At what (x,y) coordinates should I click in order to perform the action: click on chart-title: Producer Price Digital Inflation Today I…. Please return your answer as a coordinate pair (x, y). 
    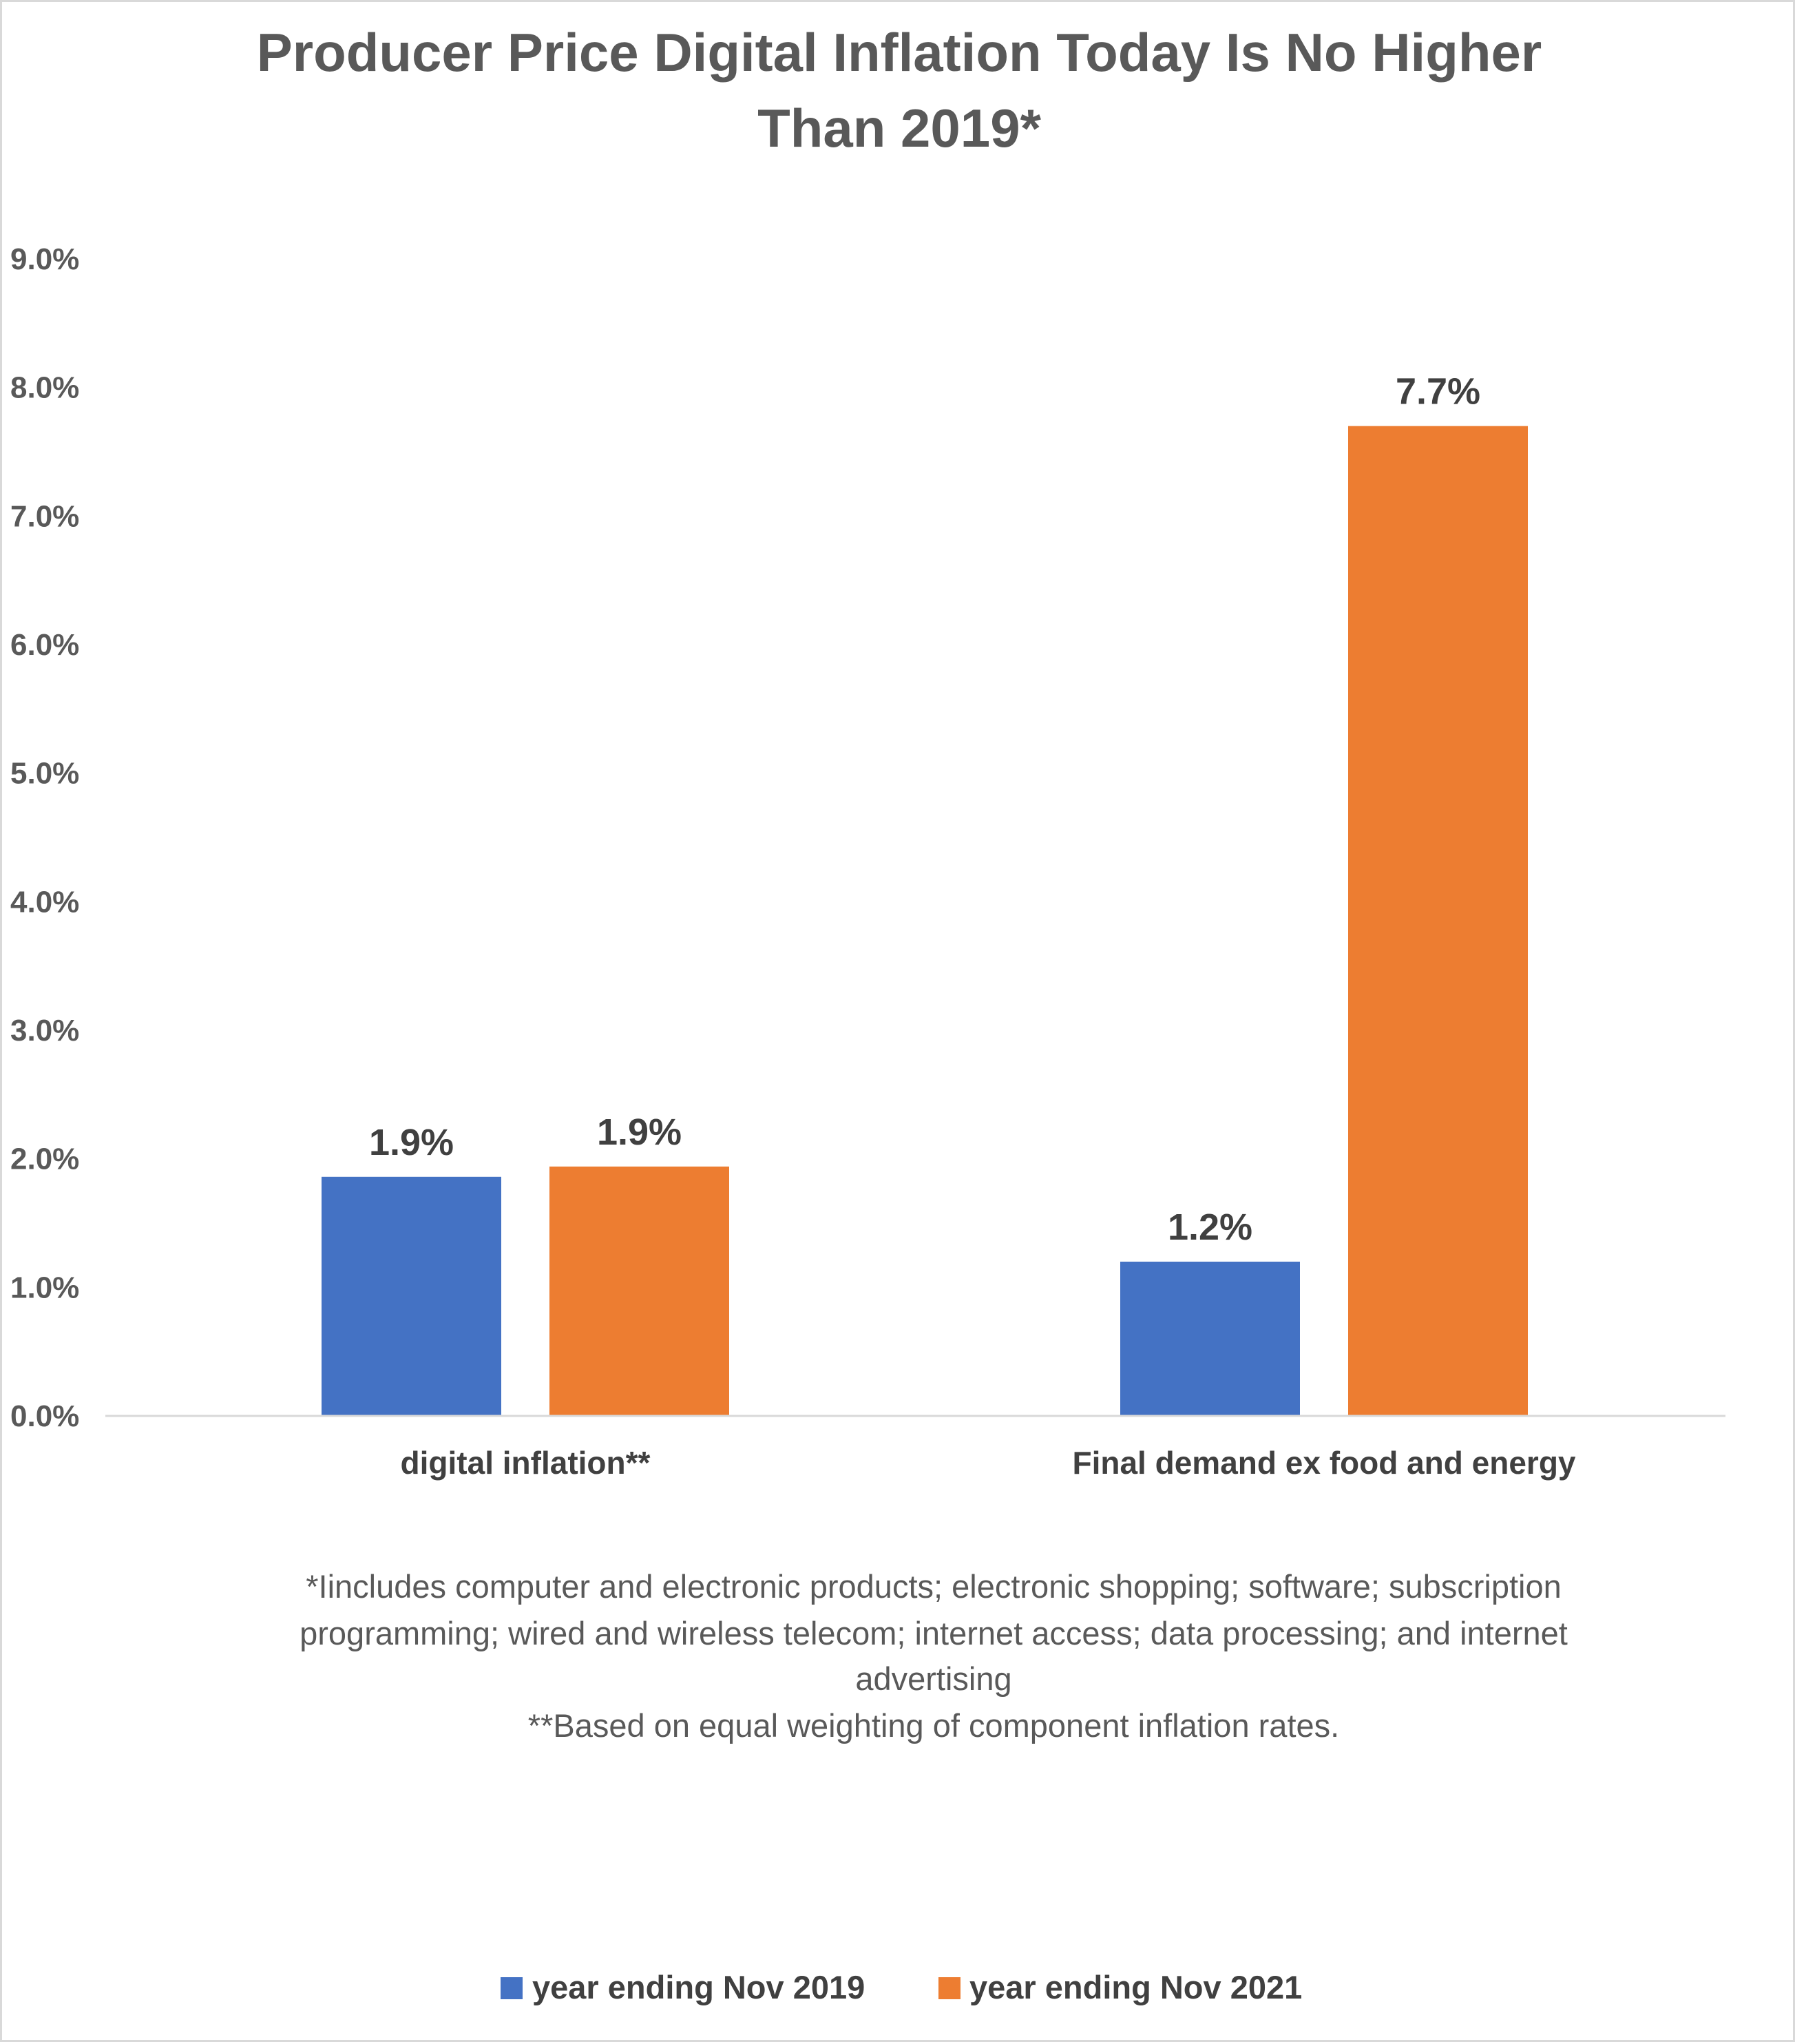
    Looking at the image, I should click on (900, 90).